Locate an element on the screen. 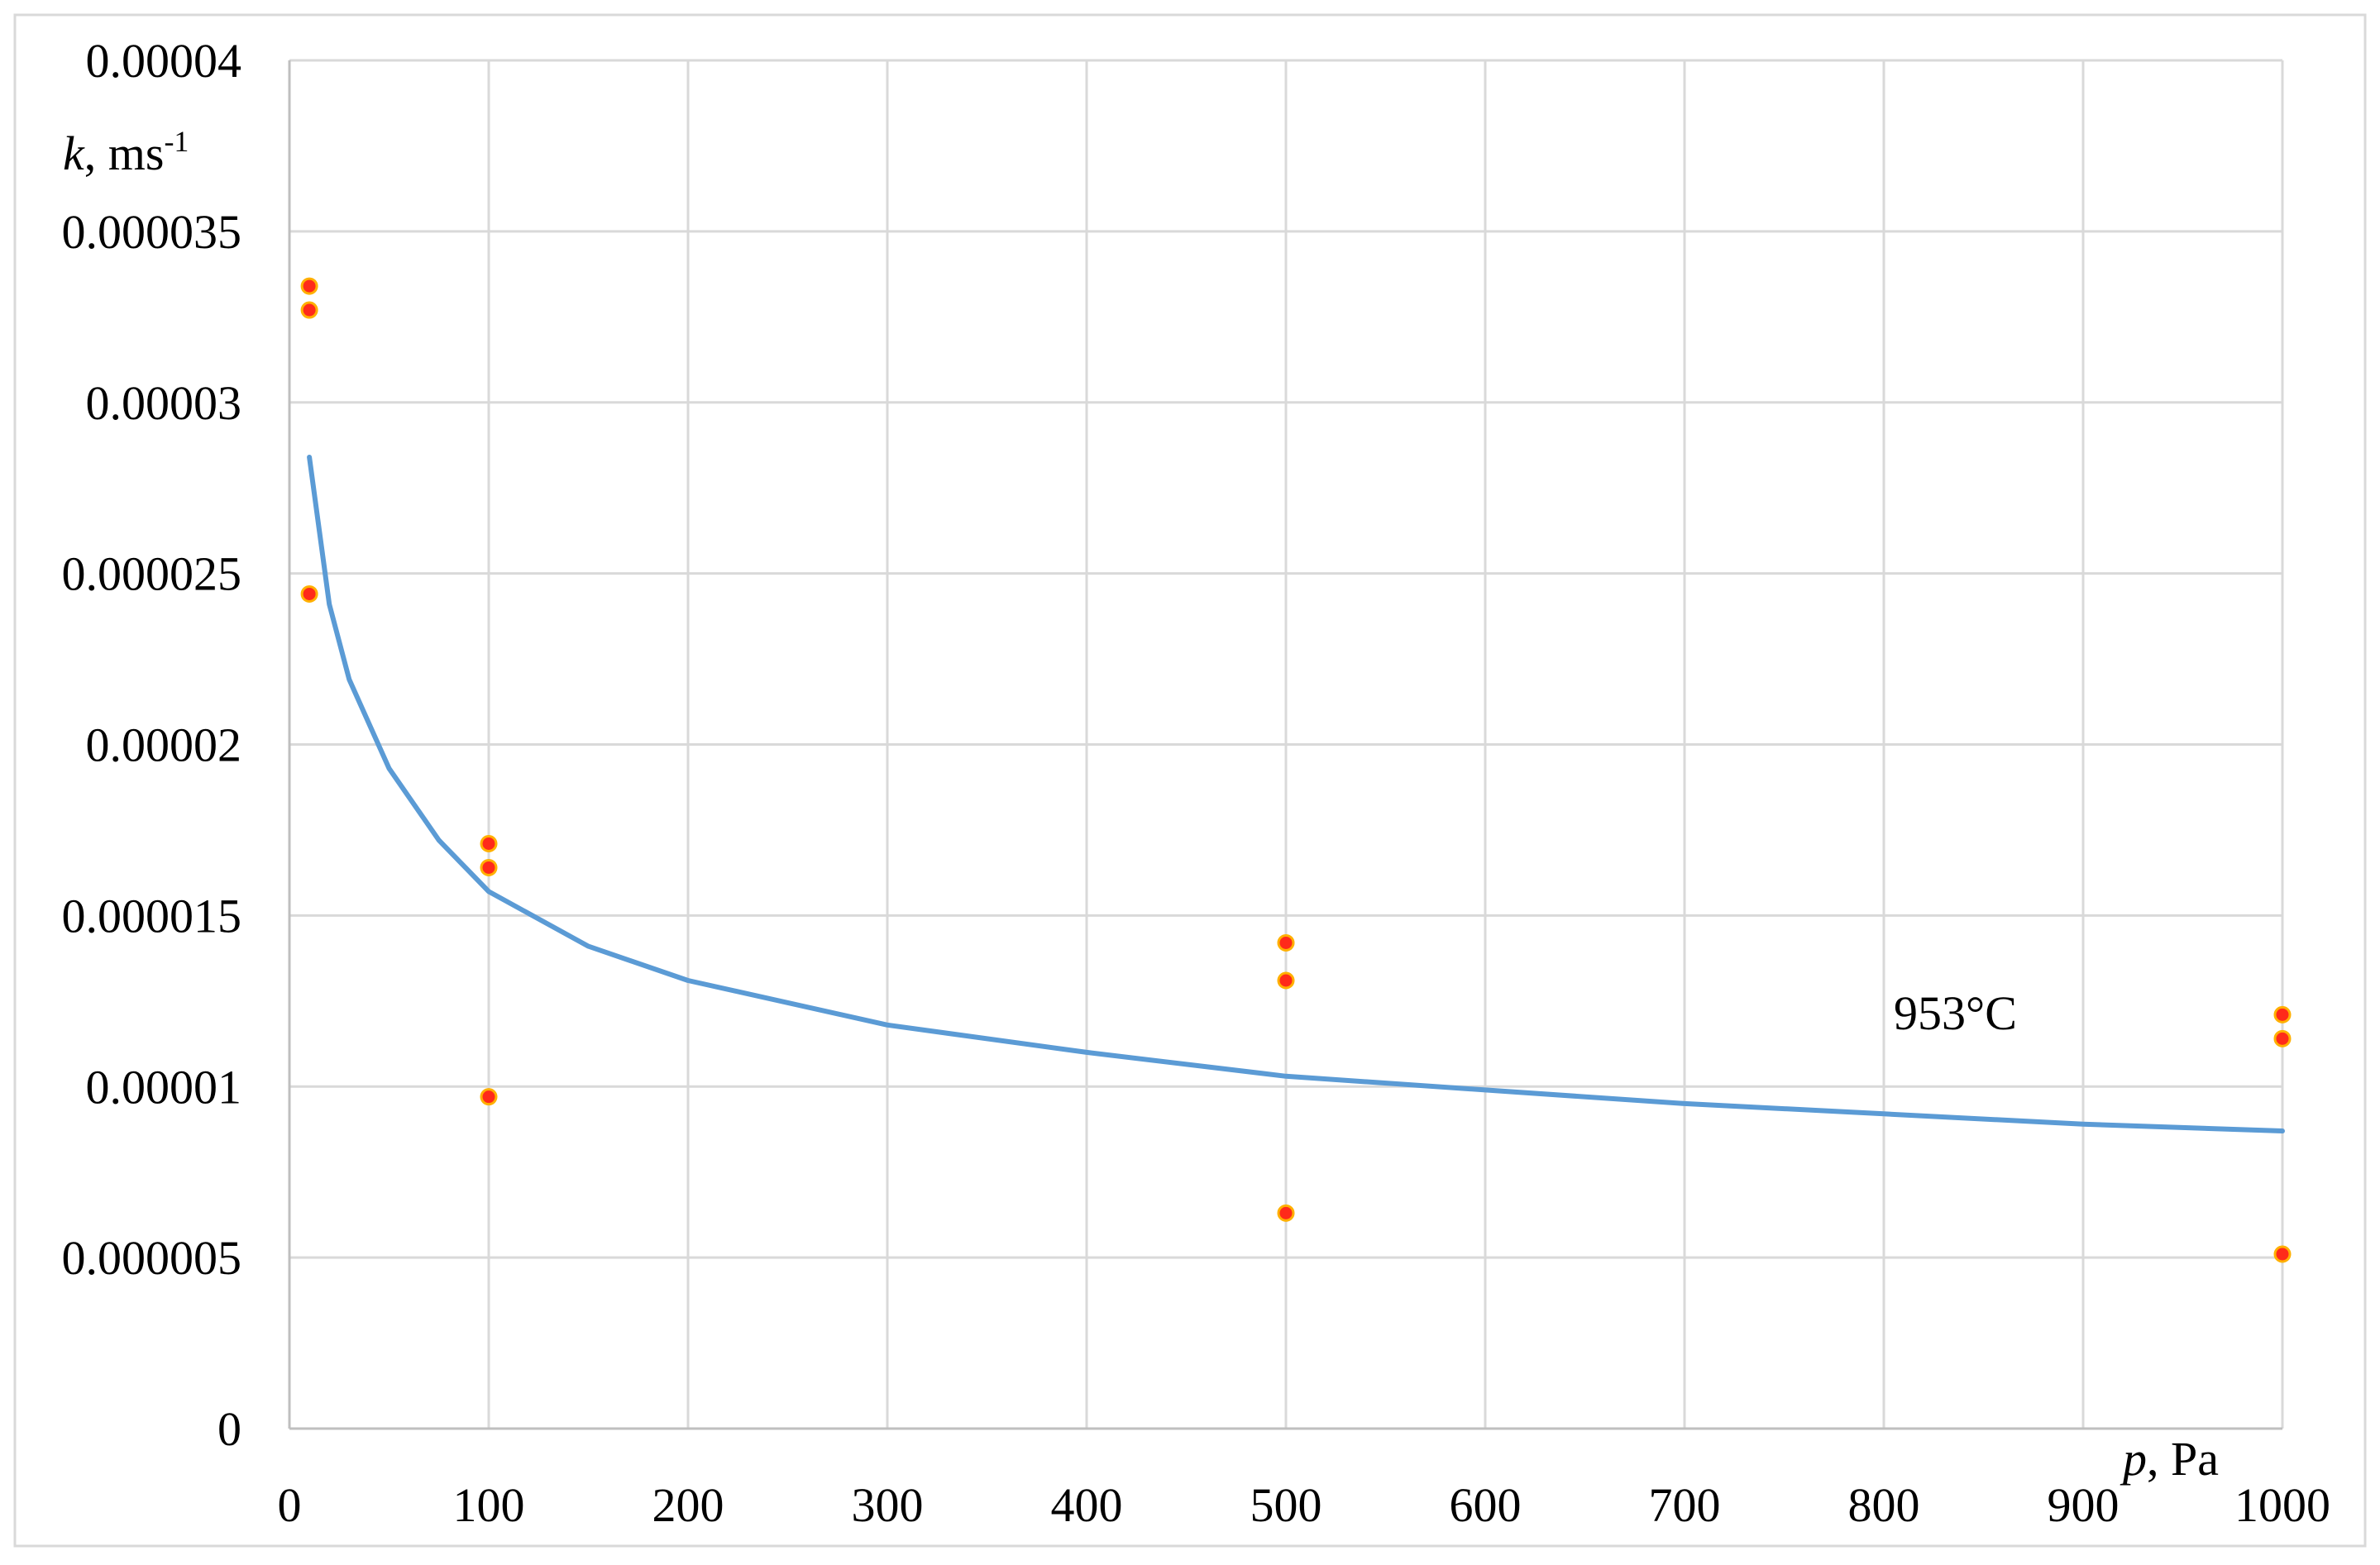 The width and height of the screenshot is (2380, 1565). y-tick-label: 0.00003 is located at coordinates (164, 403).